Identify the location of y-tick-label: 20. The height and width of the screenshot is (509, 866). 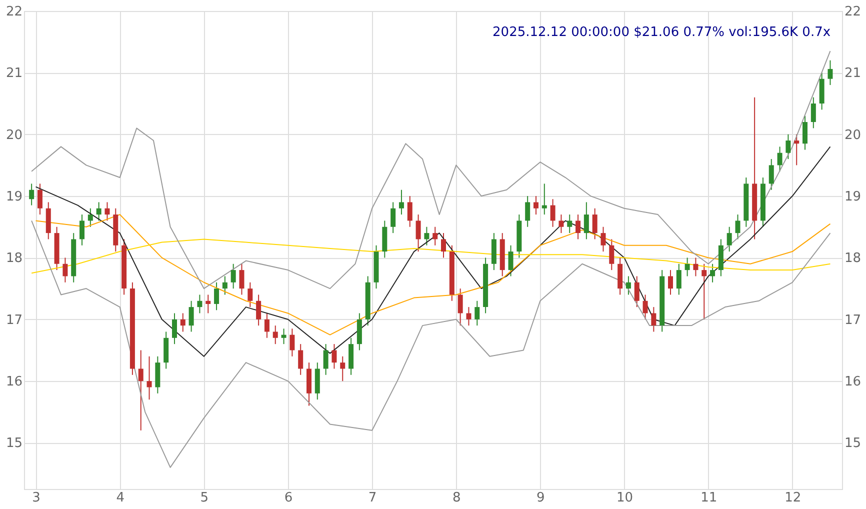
(14, 135).